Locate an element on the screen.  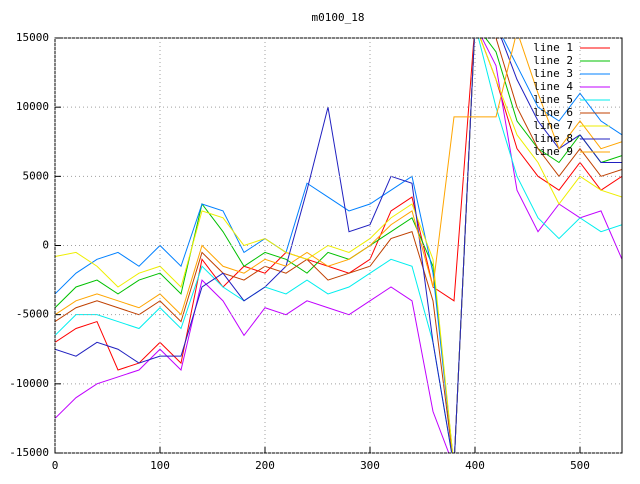
x-tick-label: 0 is located at coordinates (55, 465).